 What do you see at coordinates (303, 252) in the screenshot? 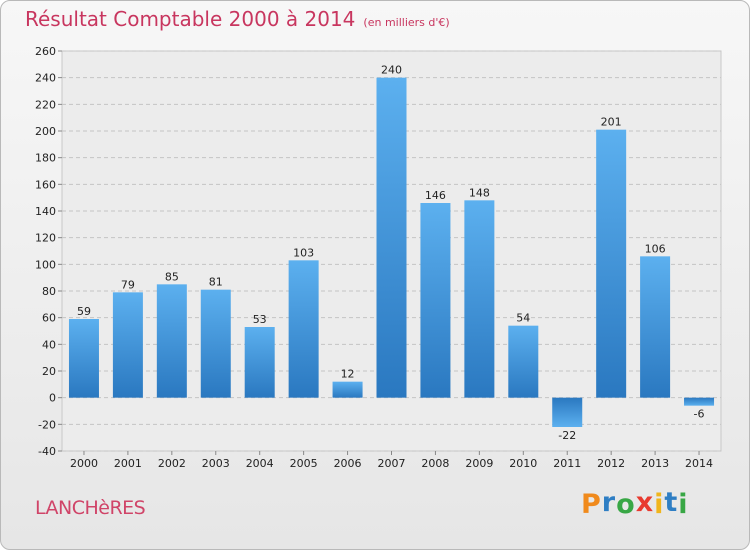
I see `bar-value-label: 103` at bounding box center [303, 252].